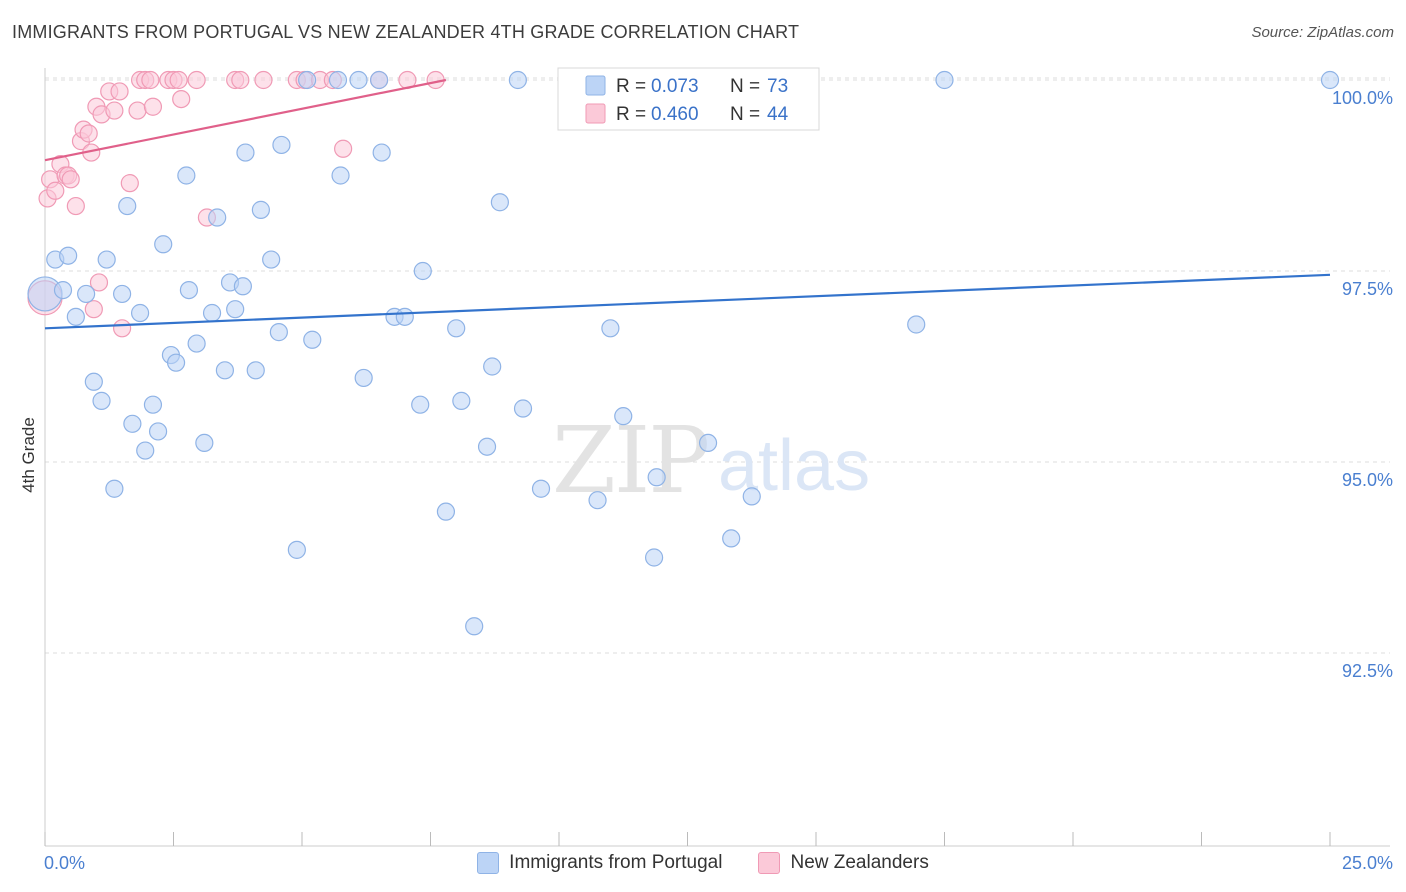  Describe the element at coordinates (794, 466) in the screenshot. I see `watermark-atlas: atlas` at that location.